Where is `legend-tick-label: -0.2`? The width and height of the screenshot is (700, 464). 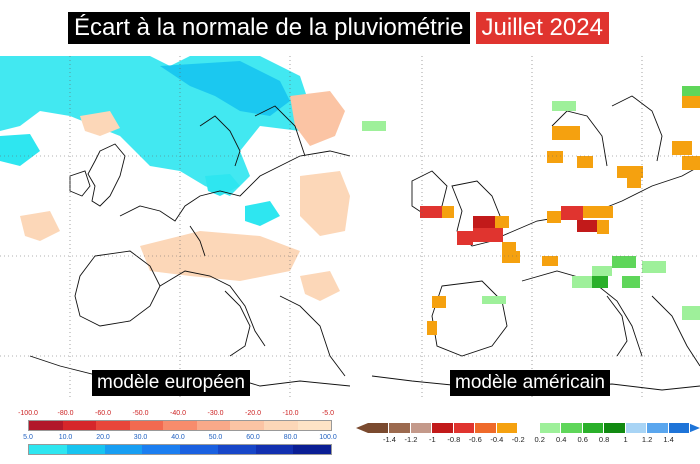 legend-tick-label: -0.2 is located at coordinates (518, 439).